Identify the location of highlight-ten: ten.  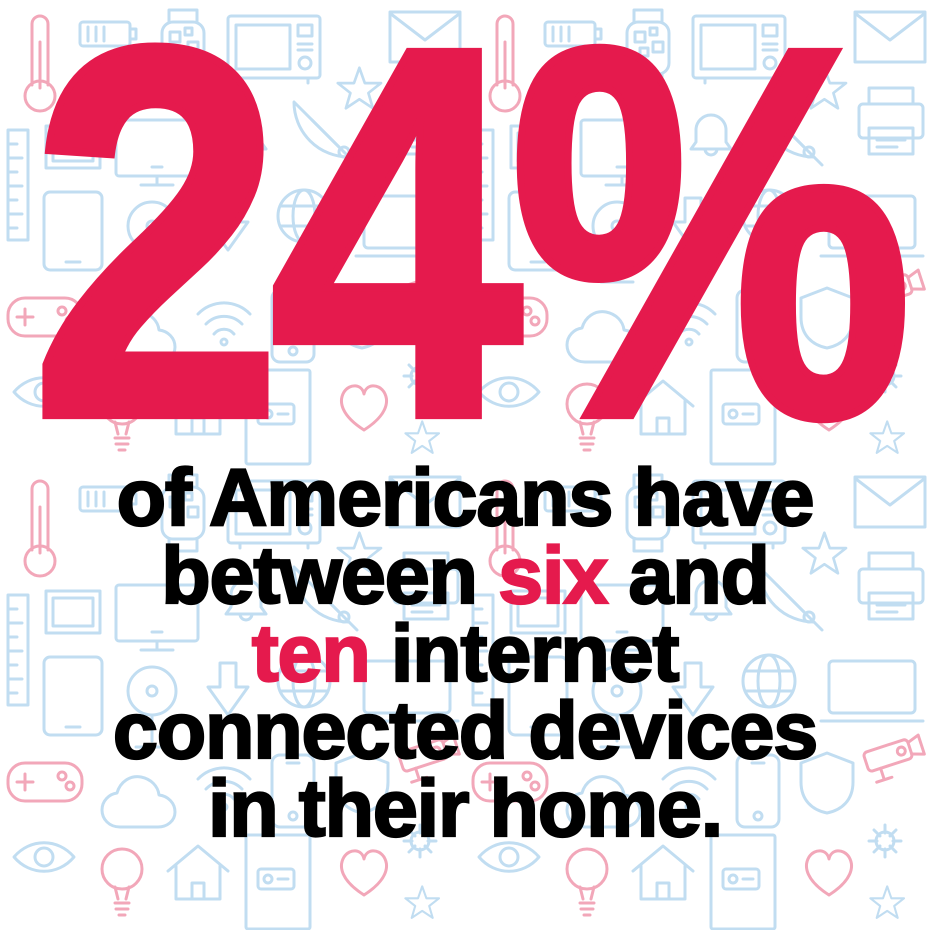
(311, 653).